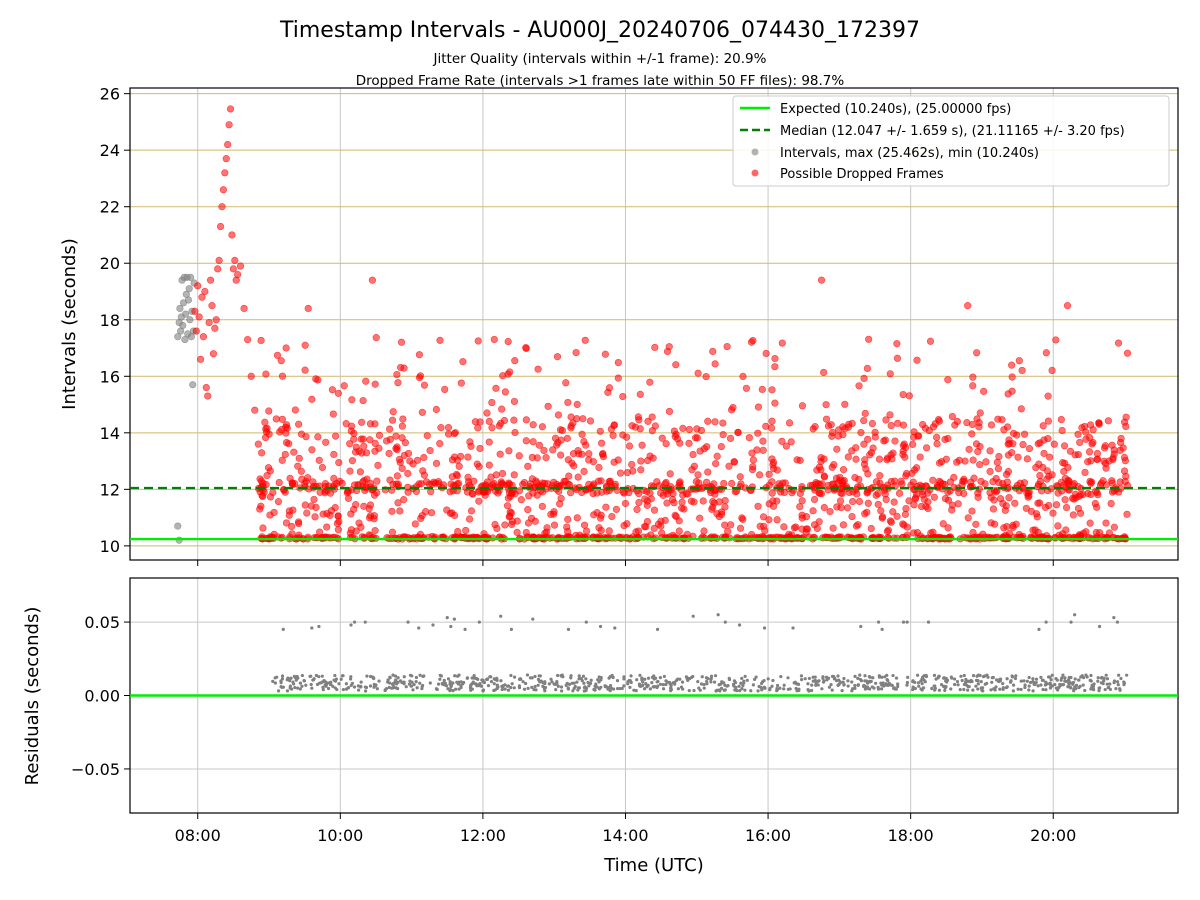 Image resolution: width=1200 pixels, height=900 pixels. I want to click on top-ytick-label: 24, so click(110, 150).